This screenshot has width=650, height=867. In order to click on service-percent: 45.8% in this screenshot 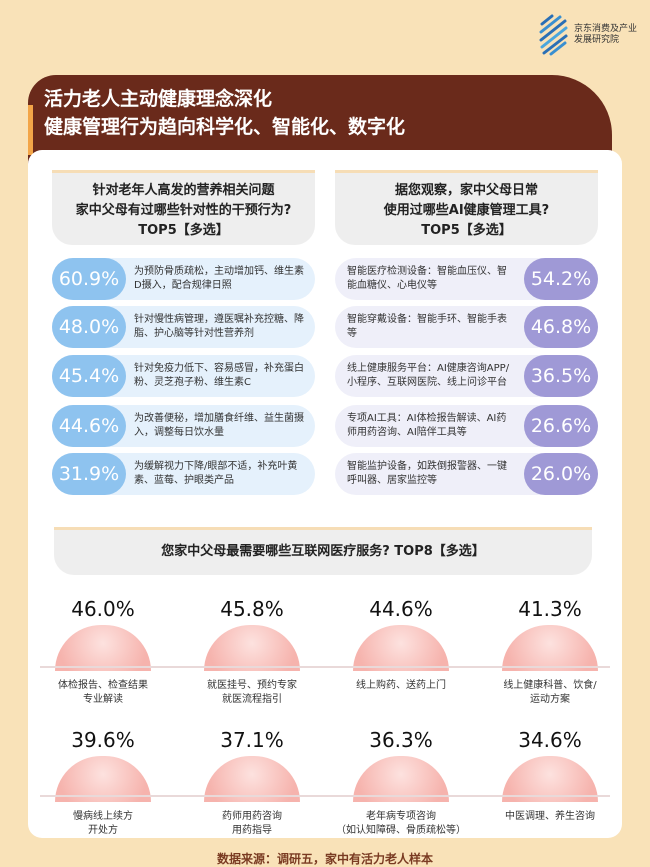, I will do `click(252, 609)`.